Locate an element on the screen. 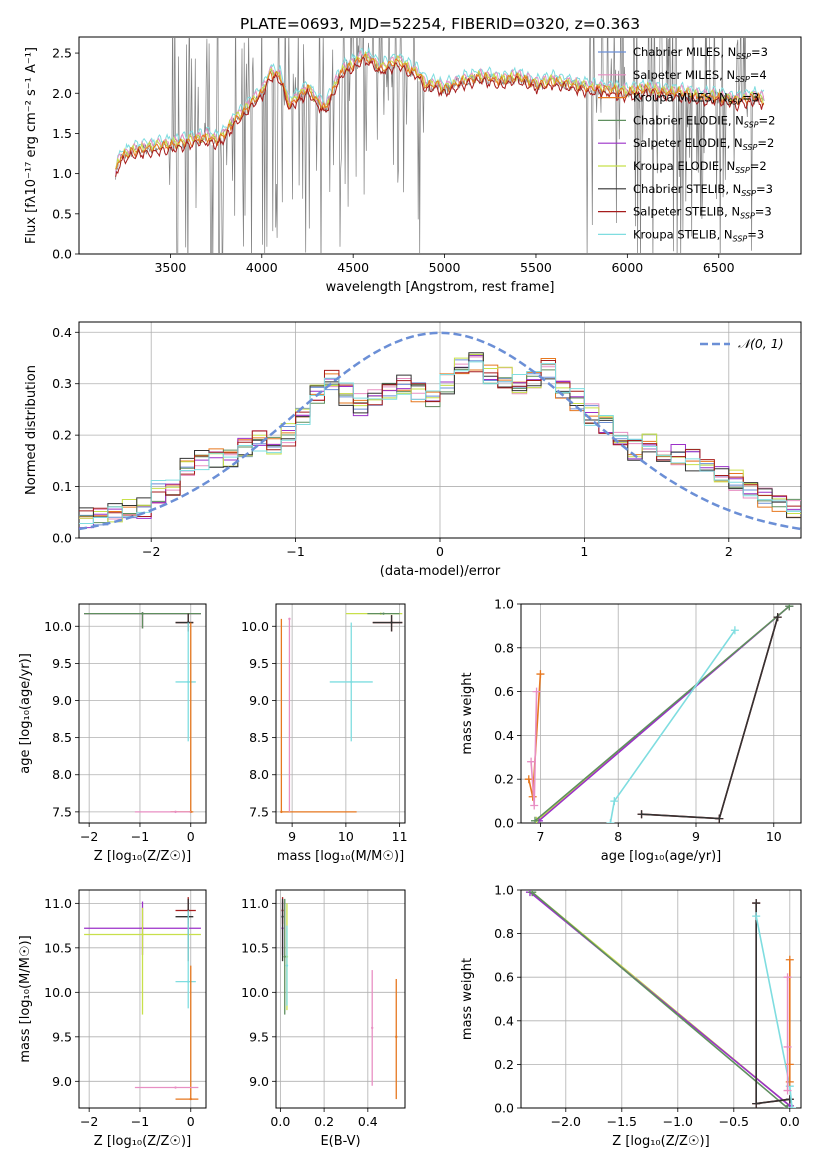  legend-entry: Kroupa MILES, NSSP=3 is located at coordinates (696, 99).